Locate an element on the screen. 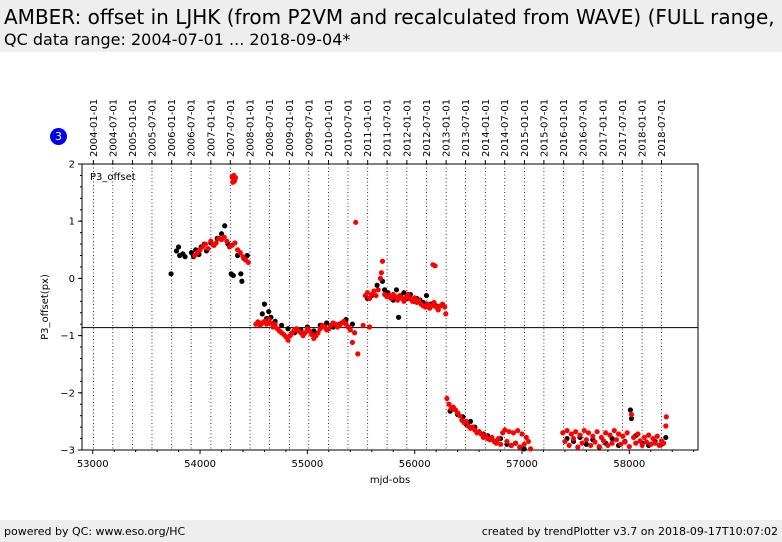  date-tick-label: 2006-01-01 is located at coordinates (172, 128).